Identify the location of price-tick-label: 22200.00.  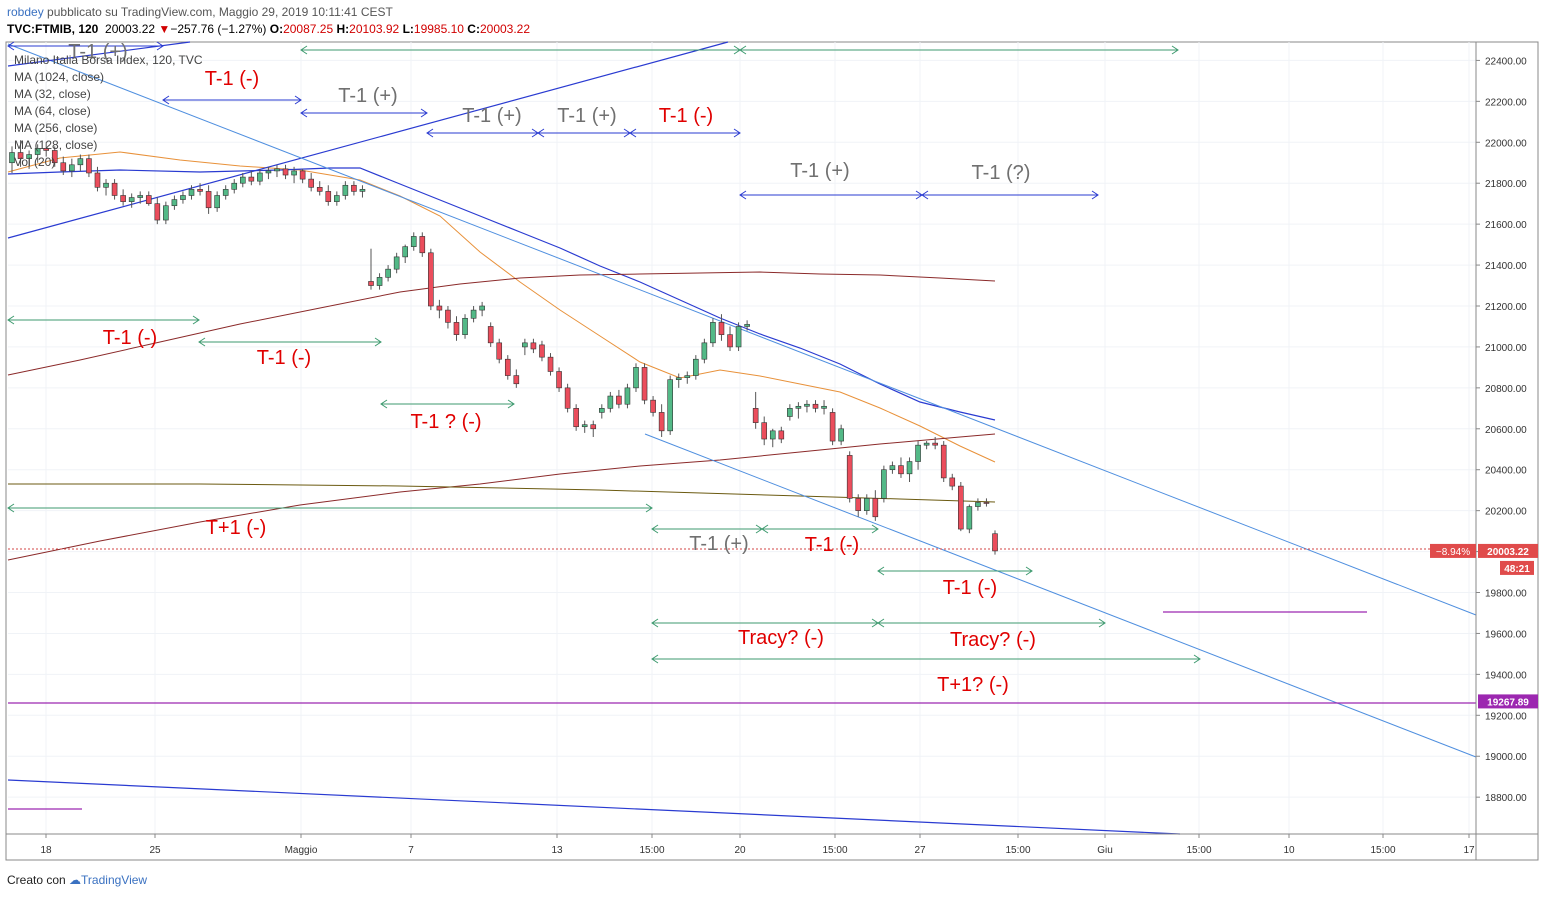
(1506, 102).